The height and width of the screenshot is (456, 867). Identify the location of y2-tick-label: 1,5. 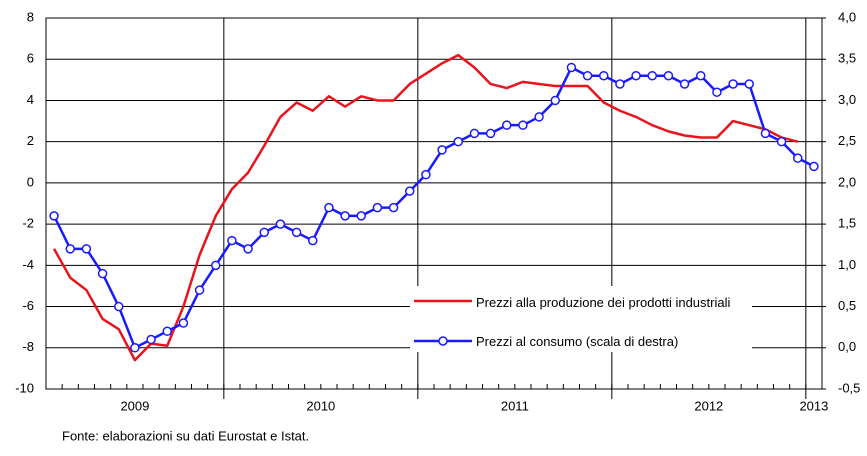
(847, 223).